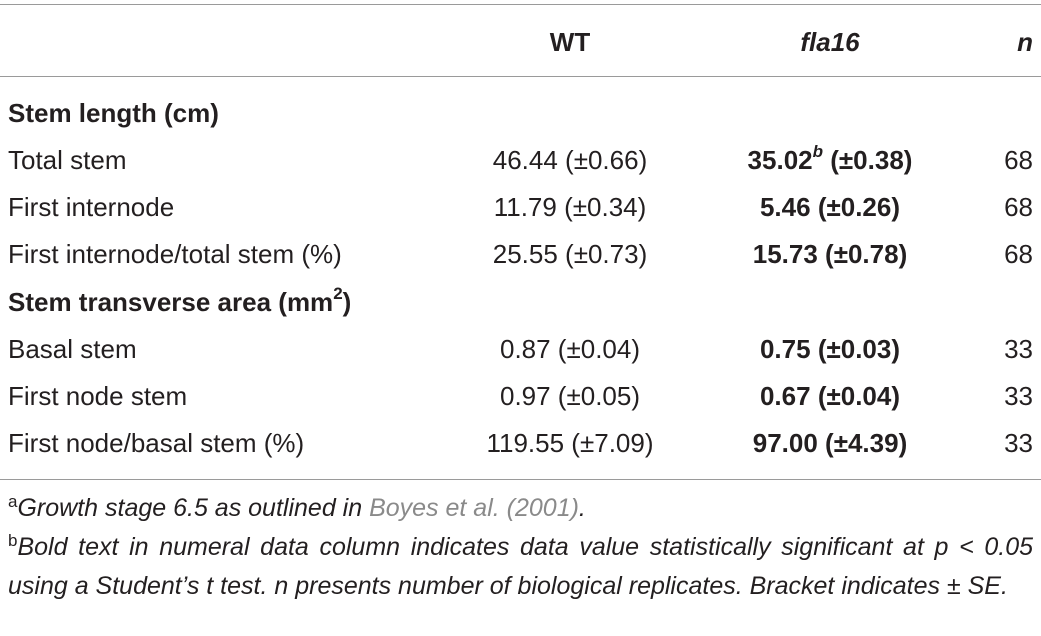 This screenshot has width=1041, height=636. Describe the element at coordinates (859, 349) in the screenshot. I see `fla16-se: (±0.03)` at that location.